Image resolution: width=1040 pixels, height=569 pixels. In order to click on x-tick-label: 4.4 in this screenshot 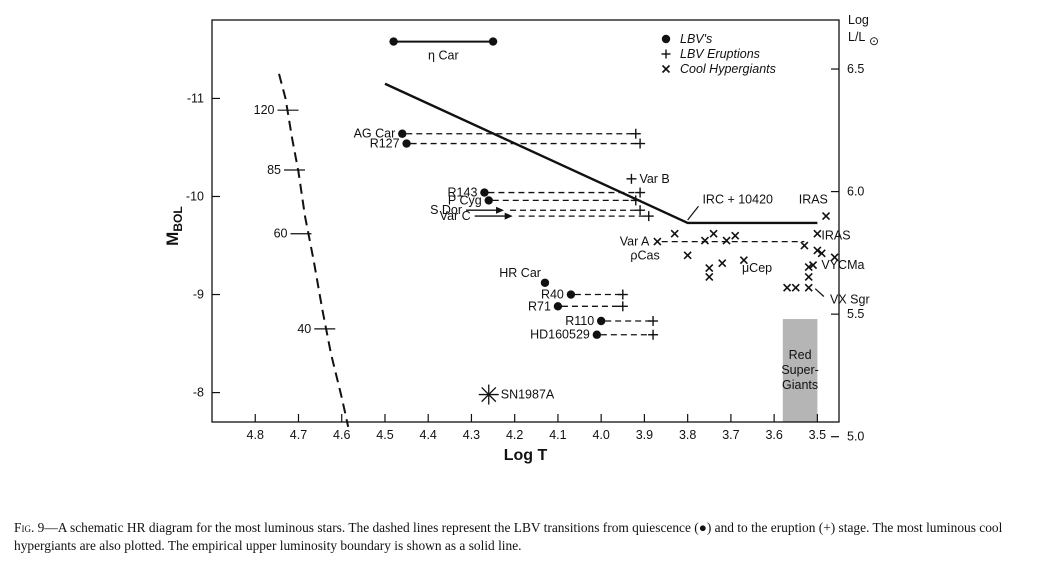, I will do `click(428, 435)`.